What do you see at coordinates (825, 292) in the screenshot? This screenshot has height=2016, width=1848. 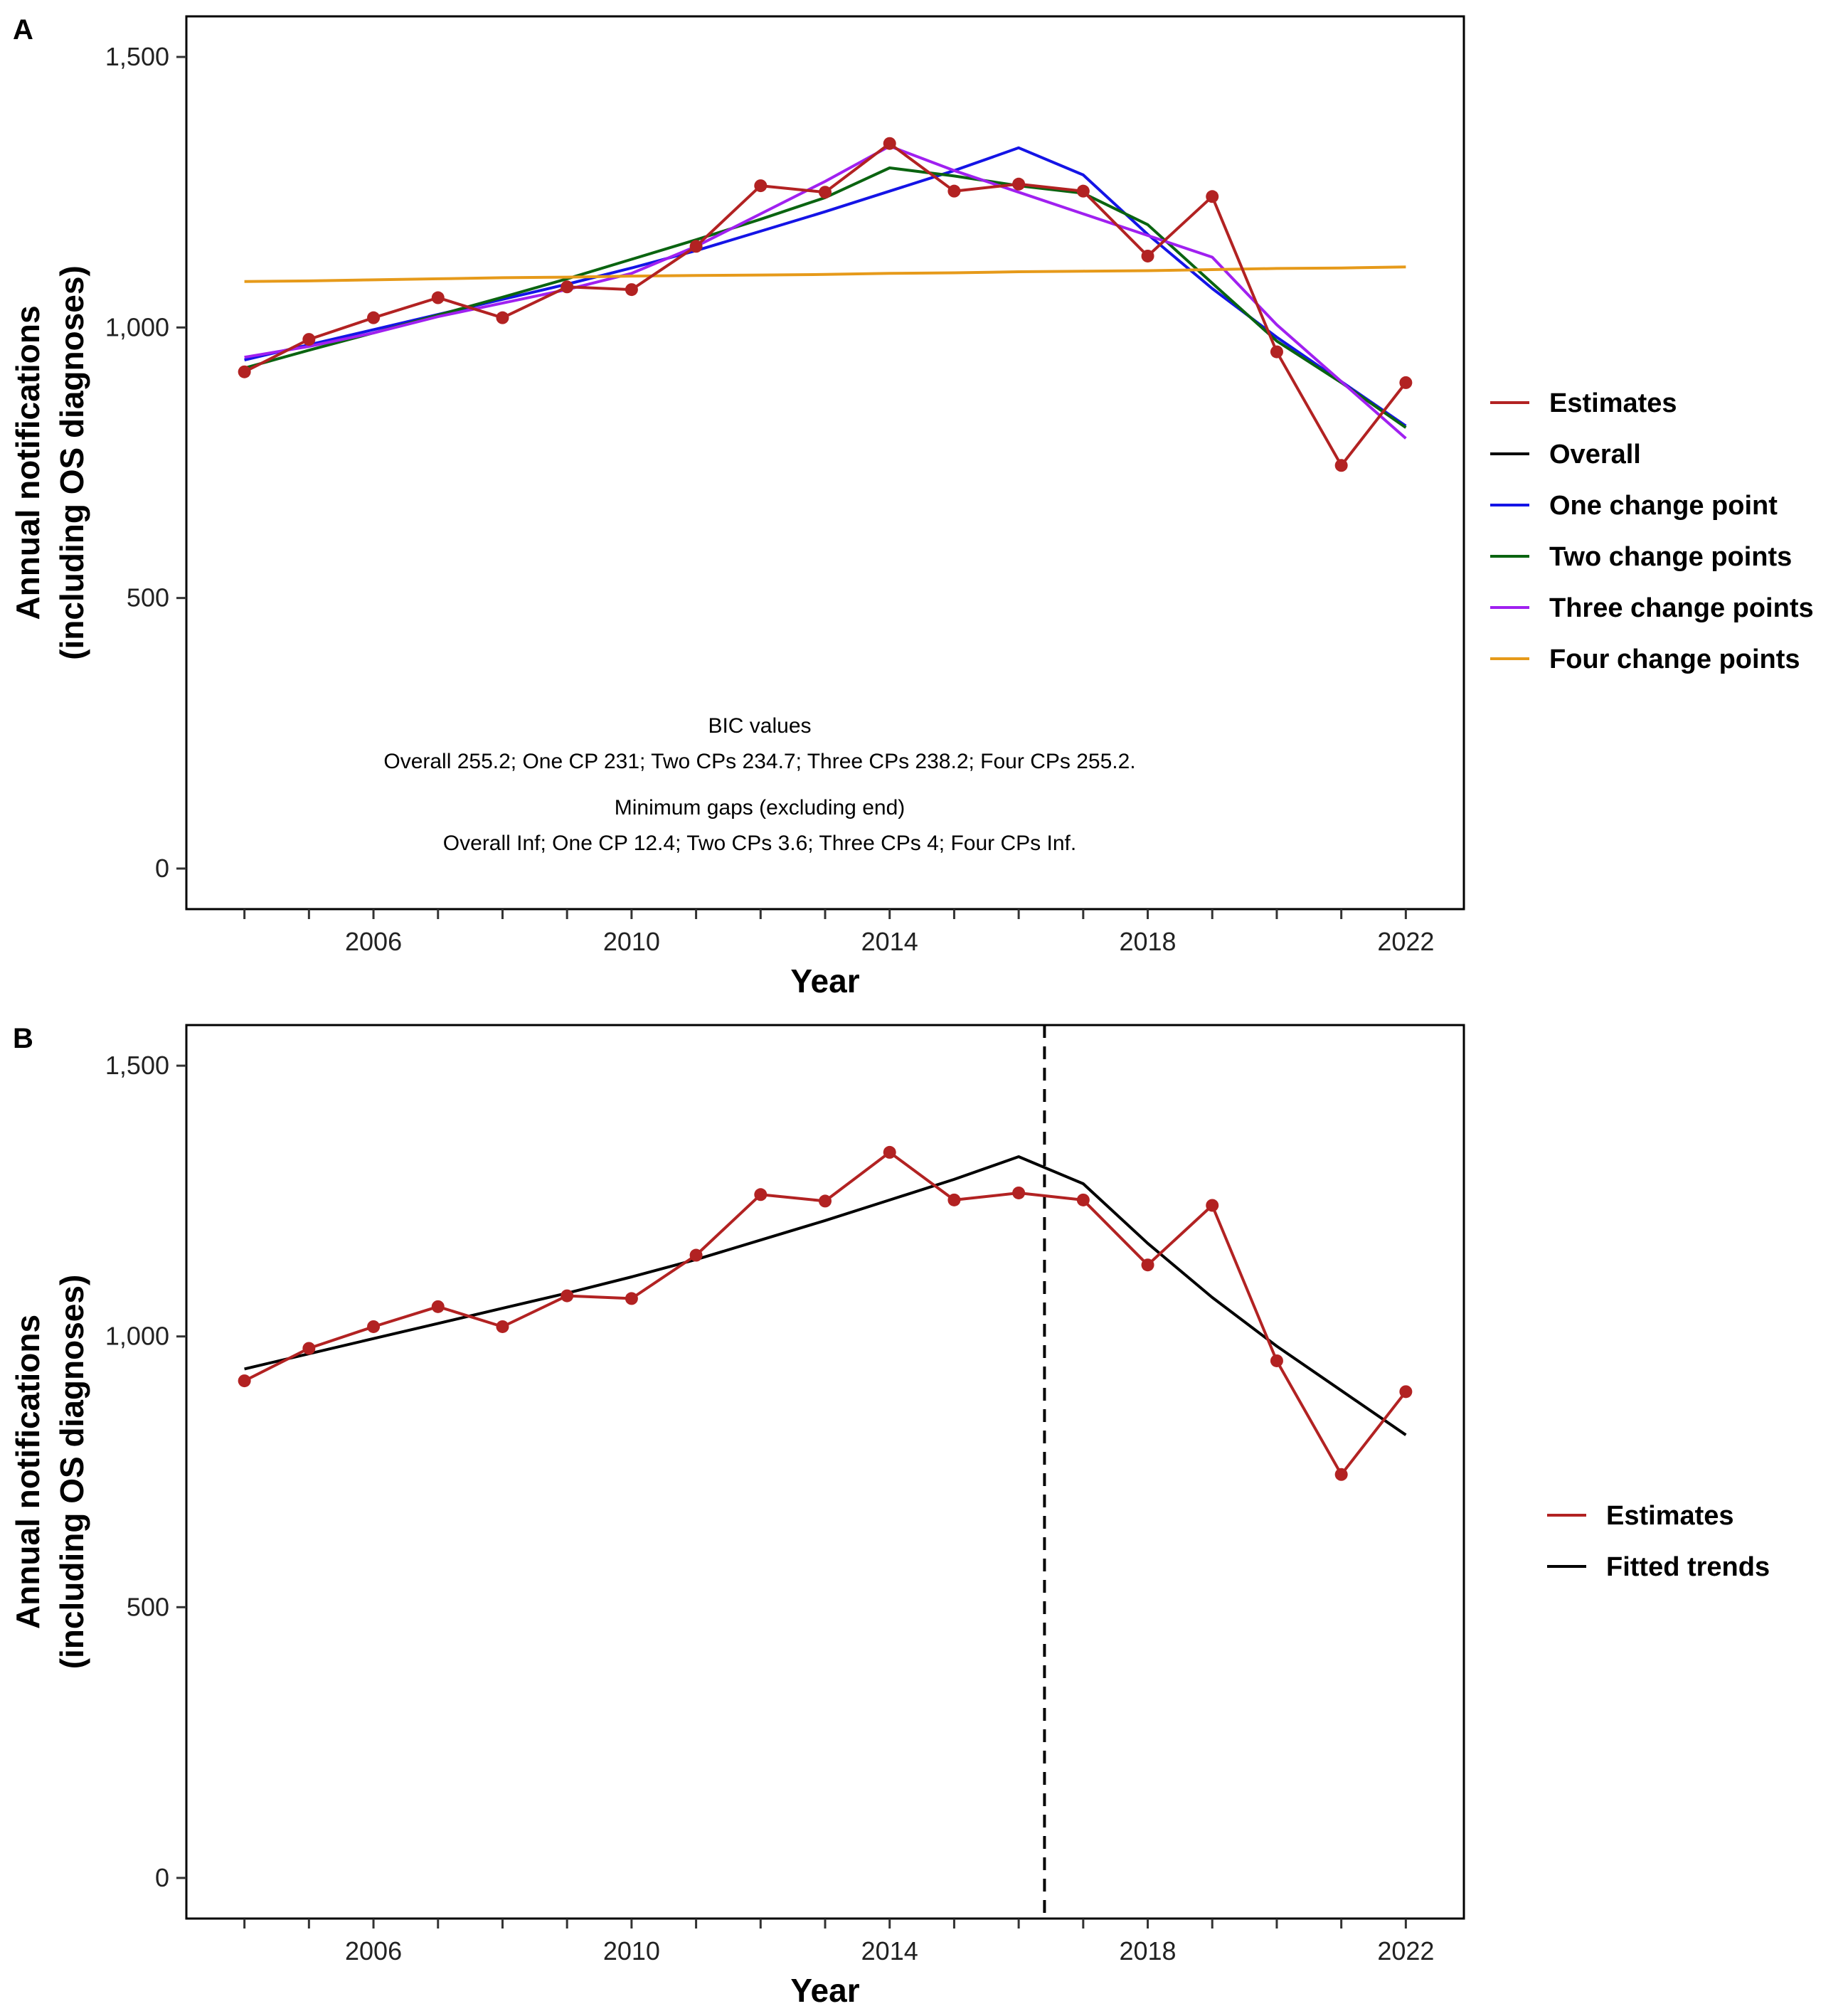 I see `series-line-three-change-points` at bounding box center [825, 292].